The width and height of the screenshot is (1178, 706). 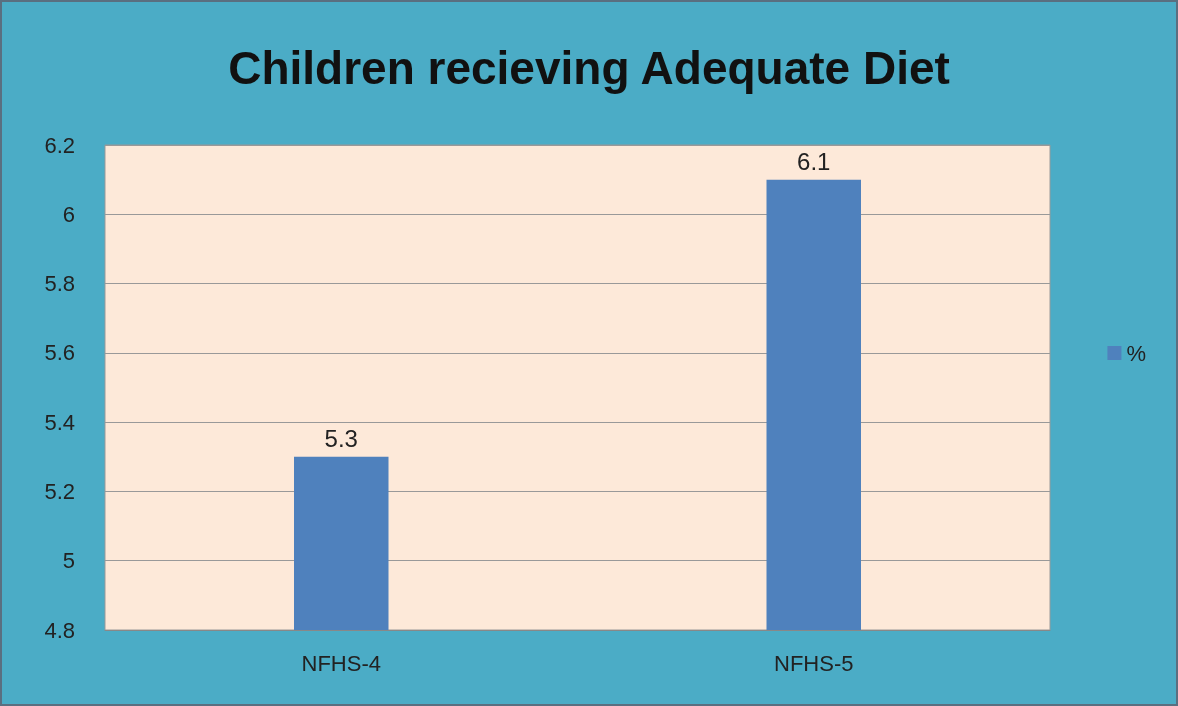 I want to click on y-tick-label: 6.2, so click(x=59, y=145).